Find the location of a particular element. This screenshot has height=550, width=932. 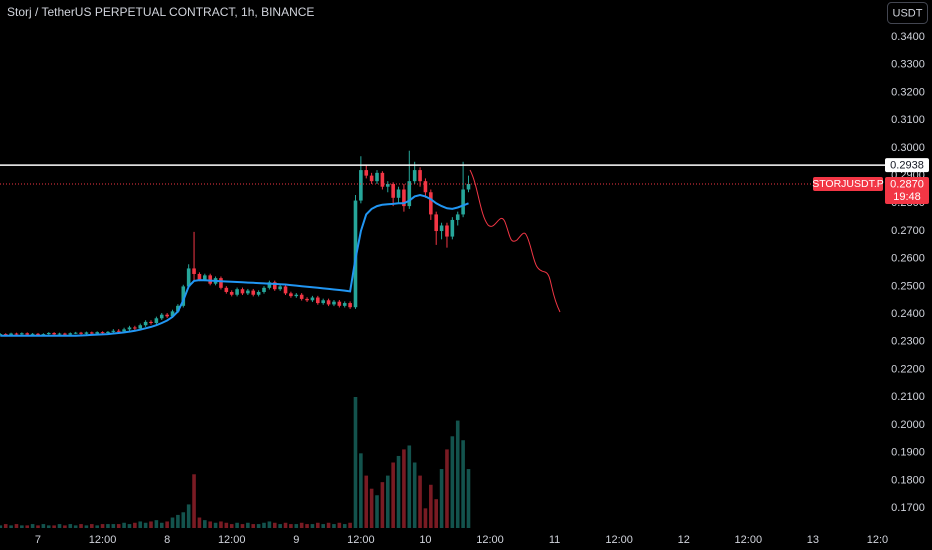

y-tick-label: 0.2600 is located at coordinates (908, 259).